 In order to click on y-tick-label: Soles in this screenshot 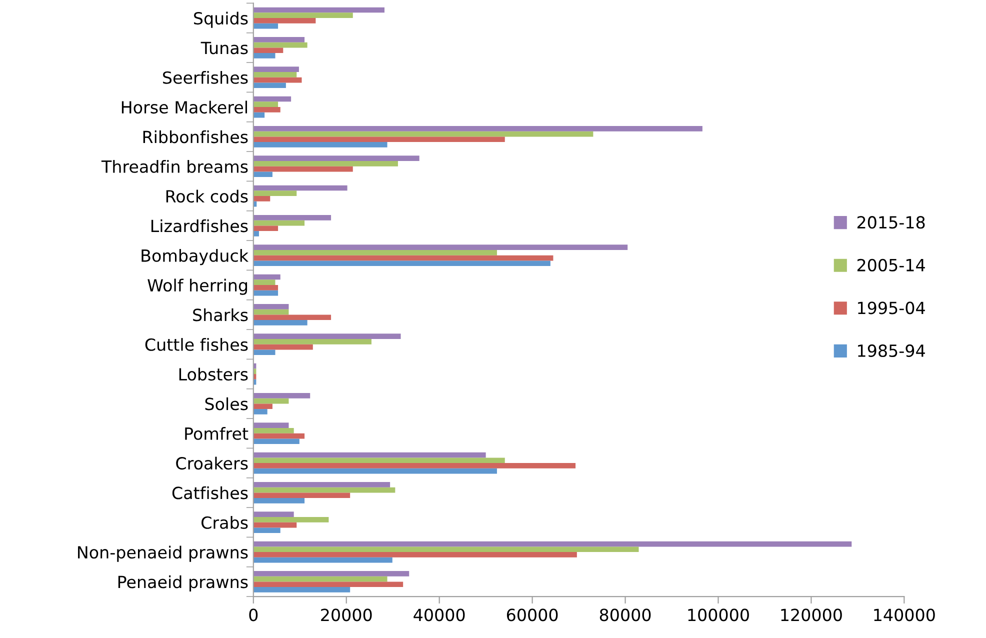, I will do `click(226, 403)`.